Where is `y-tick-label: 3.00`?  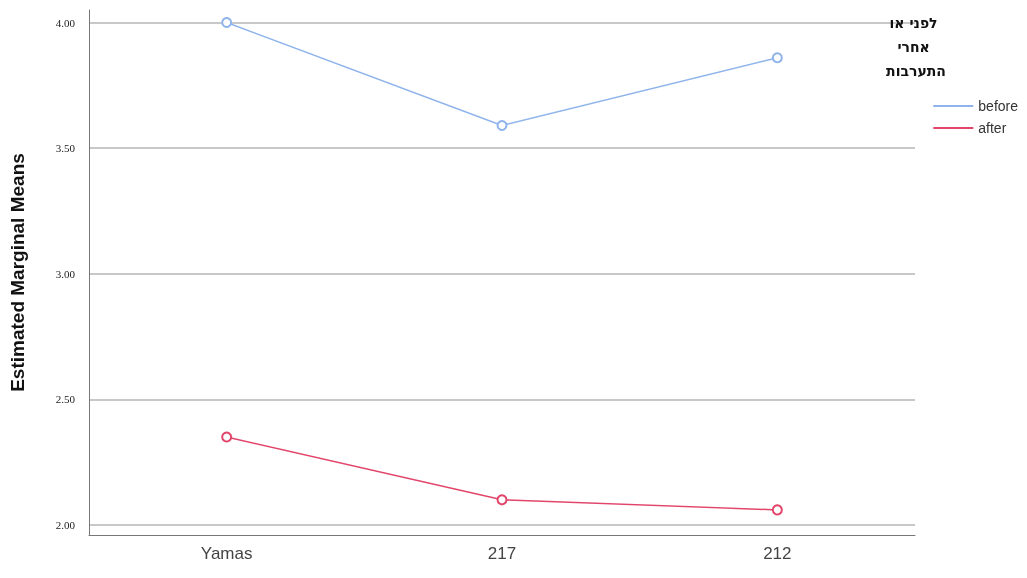
y-tick-label: 3.00 is located at coordinates (65, 273).